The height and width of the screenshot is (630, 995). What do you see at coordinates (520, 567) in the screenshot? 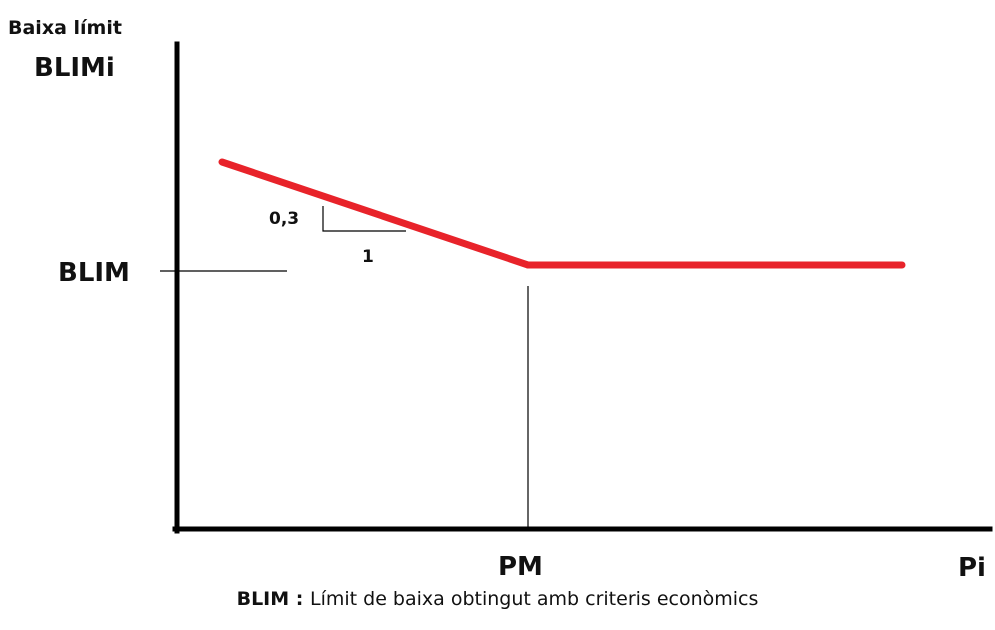
I see `pm-label: PM` at bounding box center [520, 567].